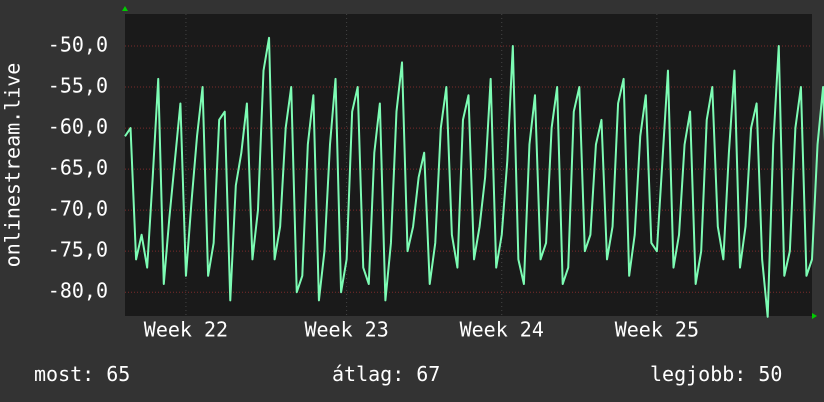  Describe the element at coordinates (78, 250) in the screenshot. I see `y-tick-label: -75,0` at that location.